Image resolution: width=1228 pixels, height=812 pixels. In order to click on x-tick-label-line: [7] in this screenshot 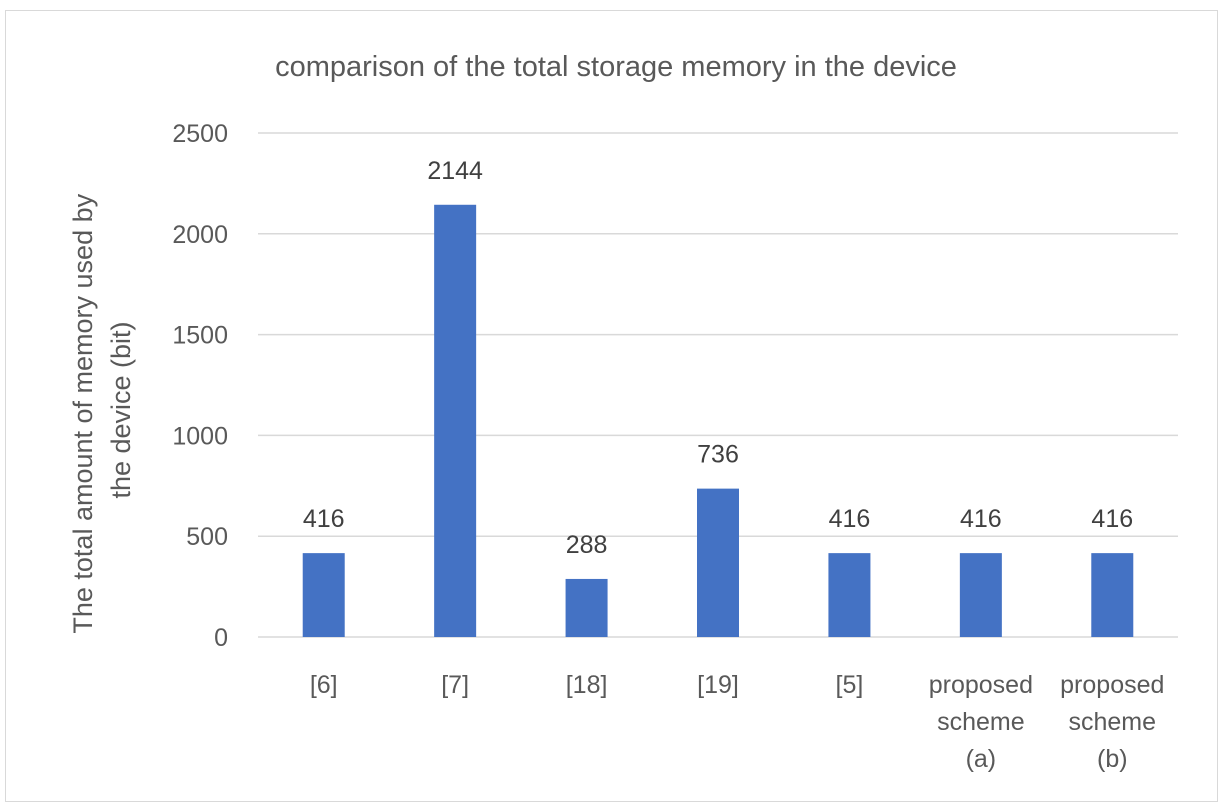, I will do `click(455, 685)`.